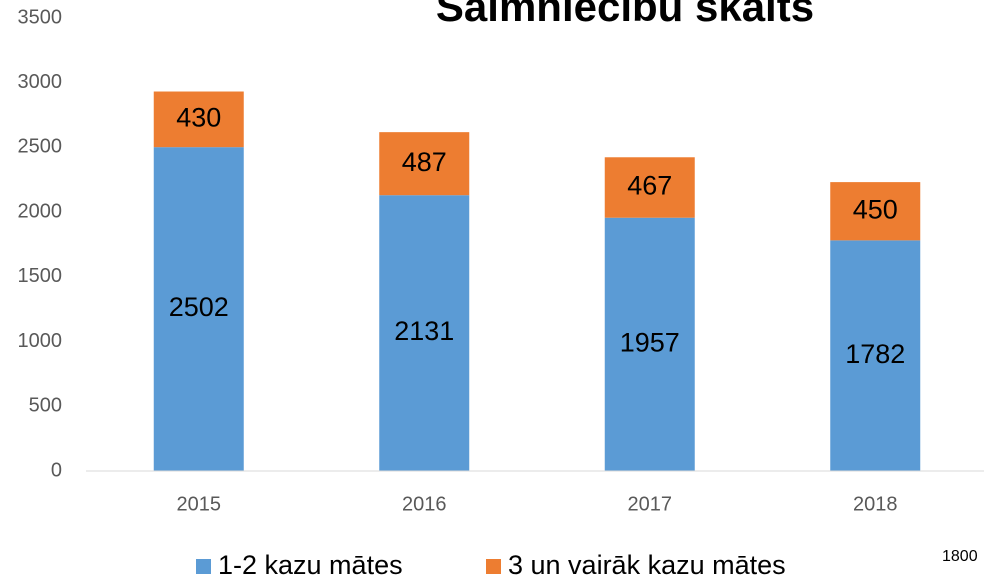 The image size is (984, 580). I want to click on y-tick-label: 2000, so click(40, 211).